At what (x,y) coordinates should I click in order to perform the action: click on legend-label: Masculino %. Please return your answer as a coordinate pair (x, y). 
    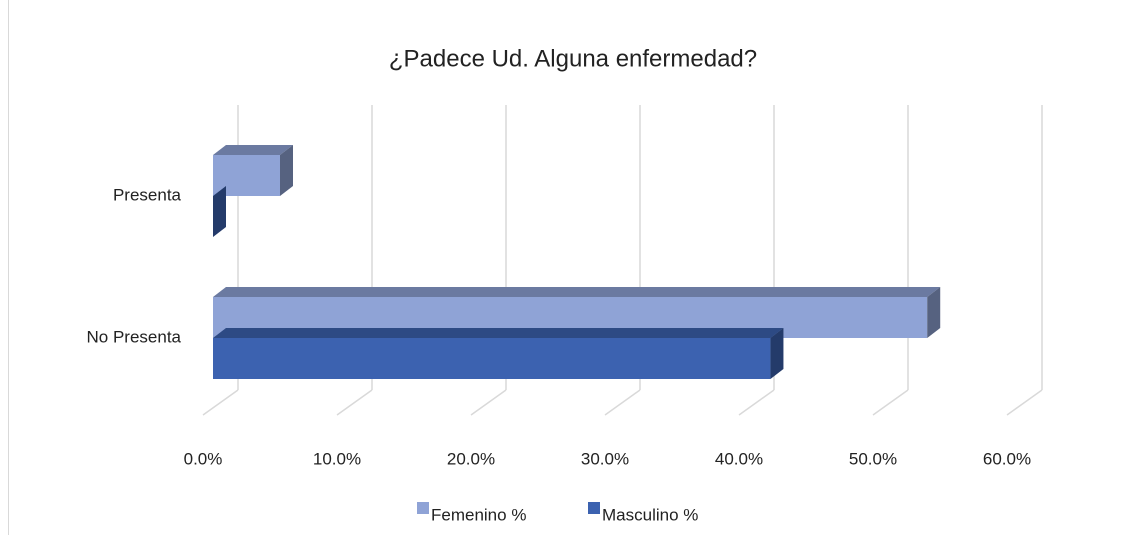
    Looking at the image, I should click on (650, 514).